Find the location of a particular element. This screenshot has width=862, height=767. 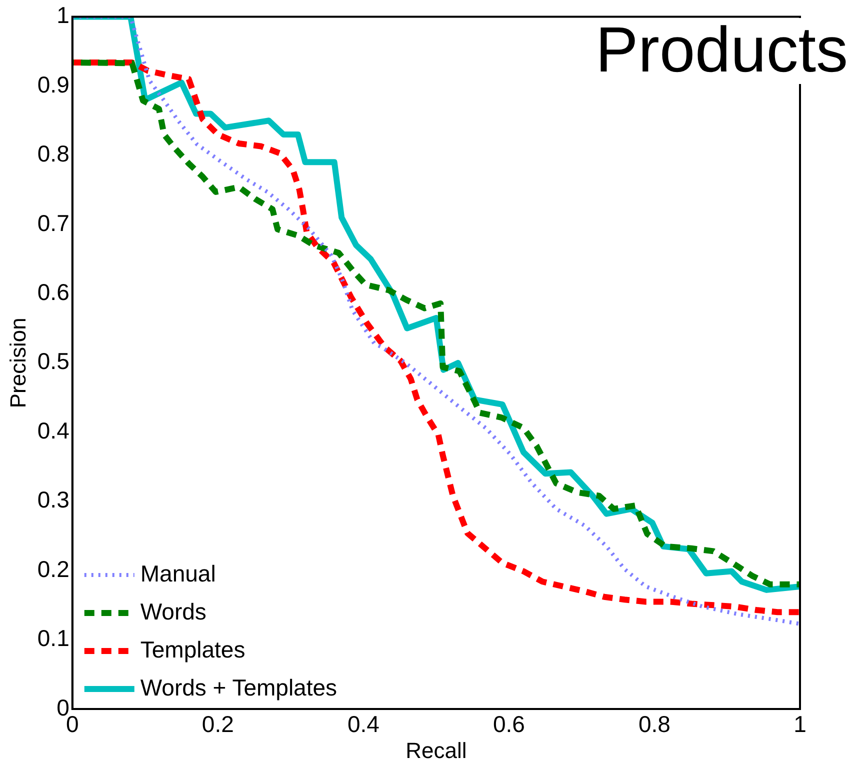

y-tick-label: 0.5 is located at coordinates (53, 361).